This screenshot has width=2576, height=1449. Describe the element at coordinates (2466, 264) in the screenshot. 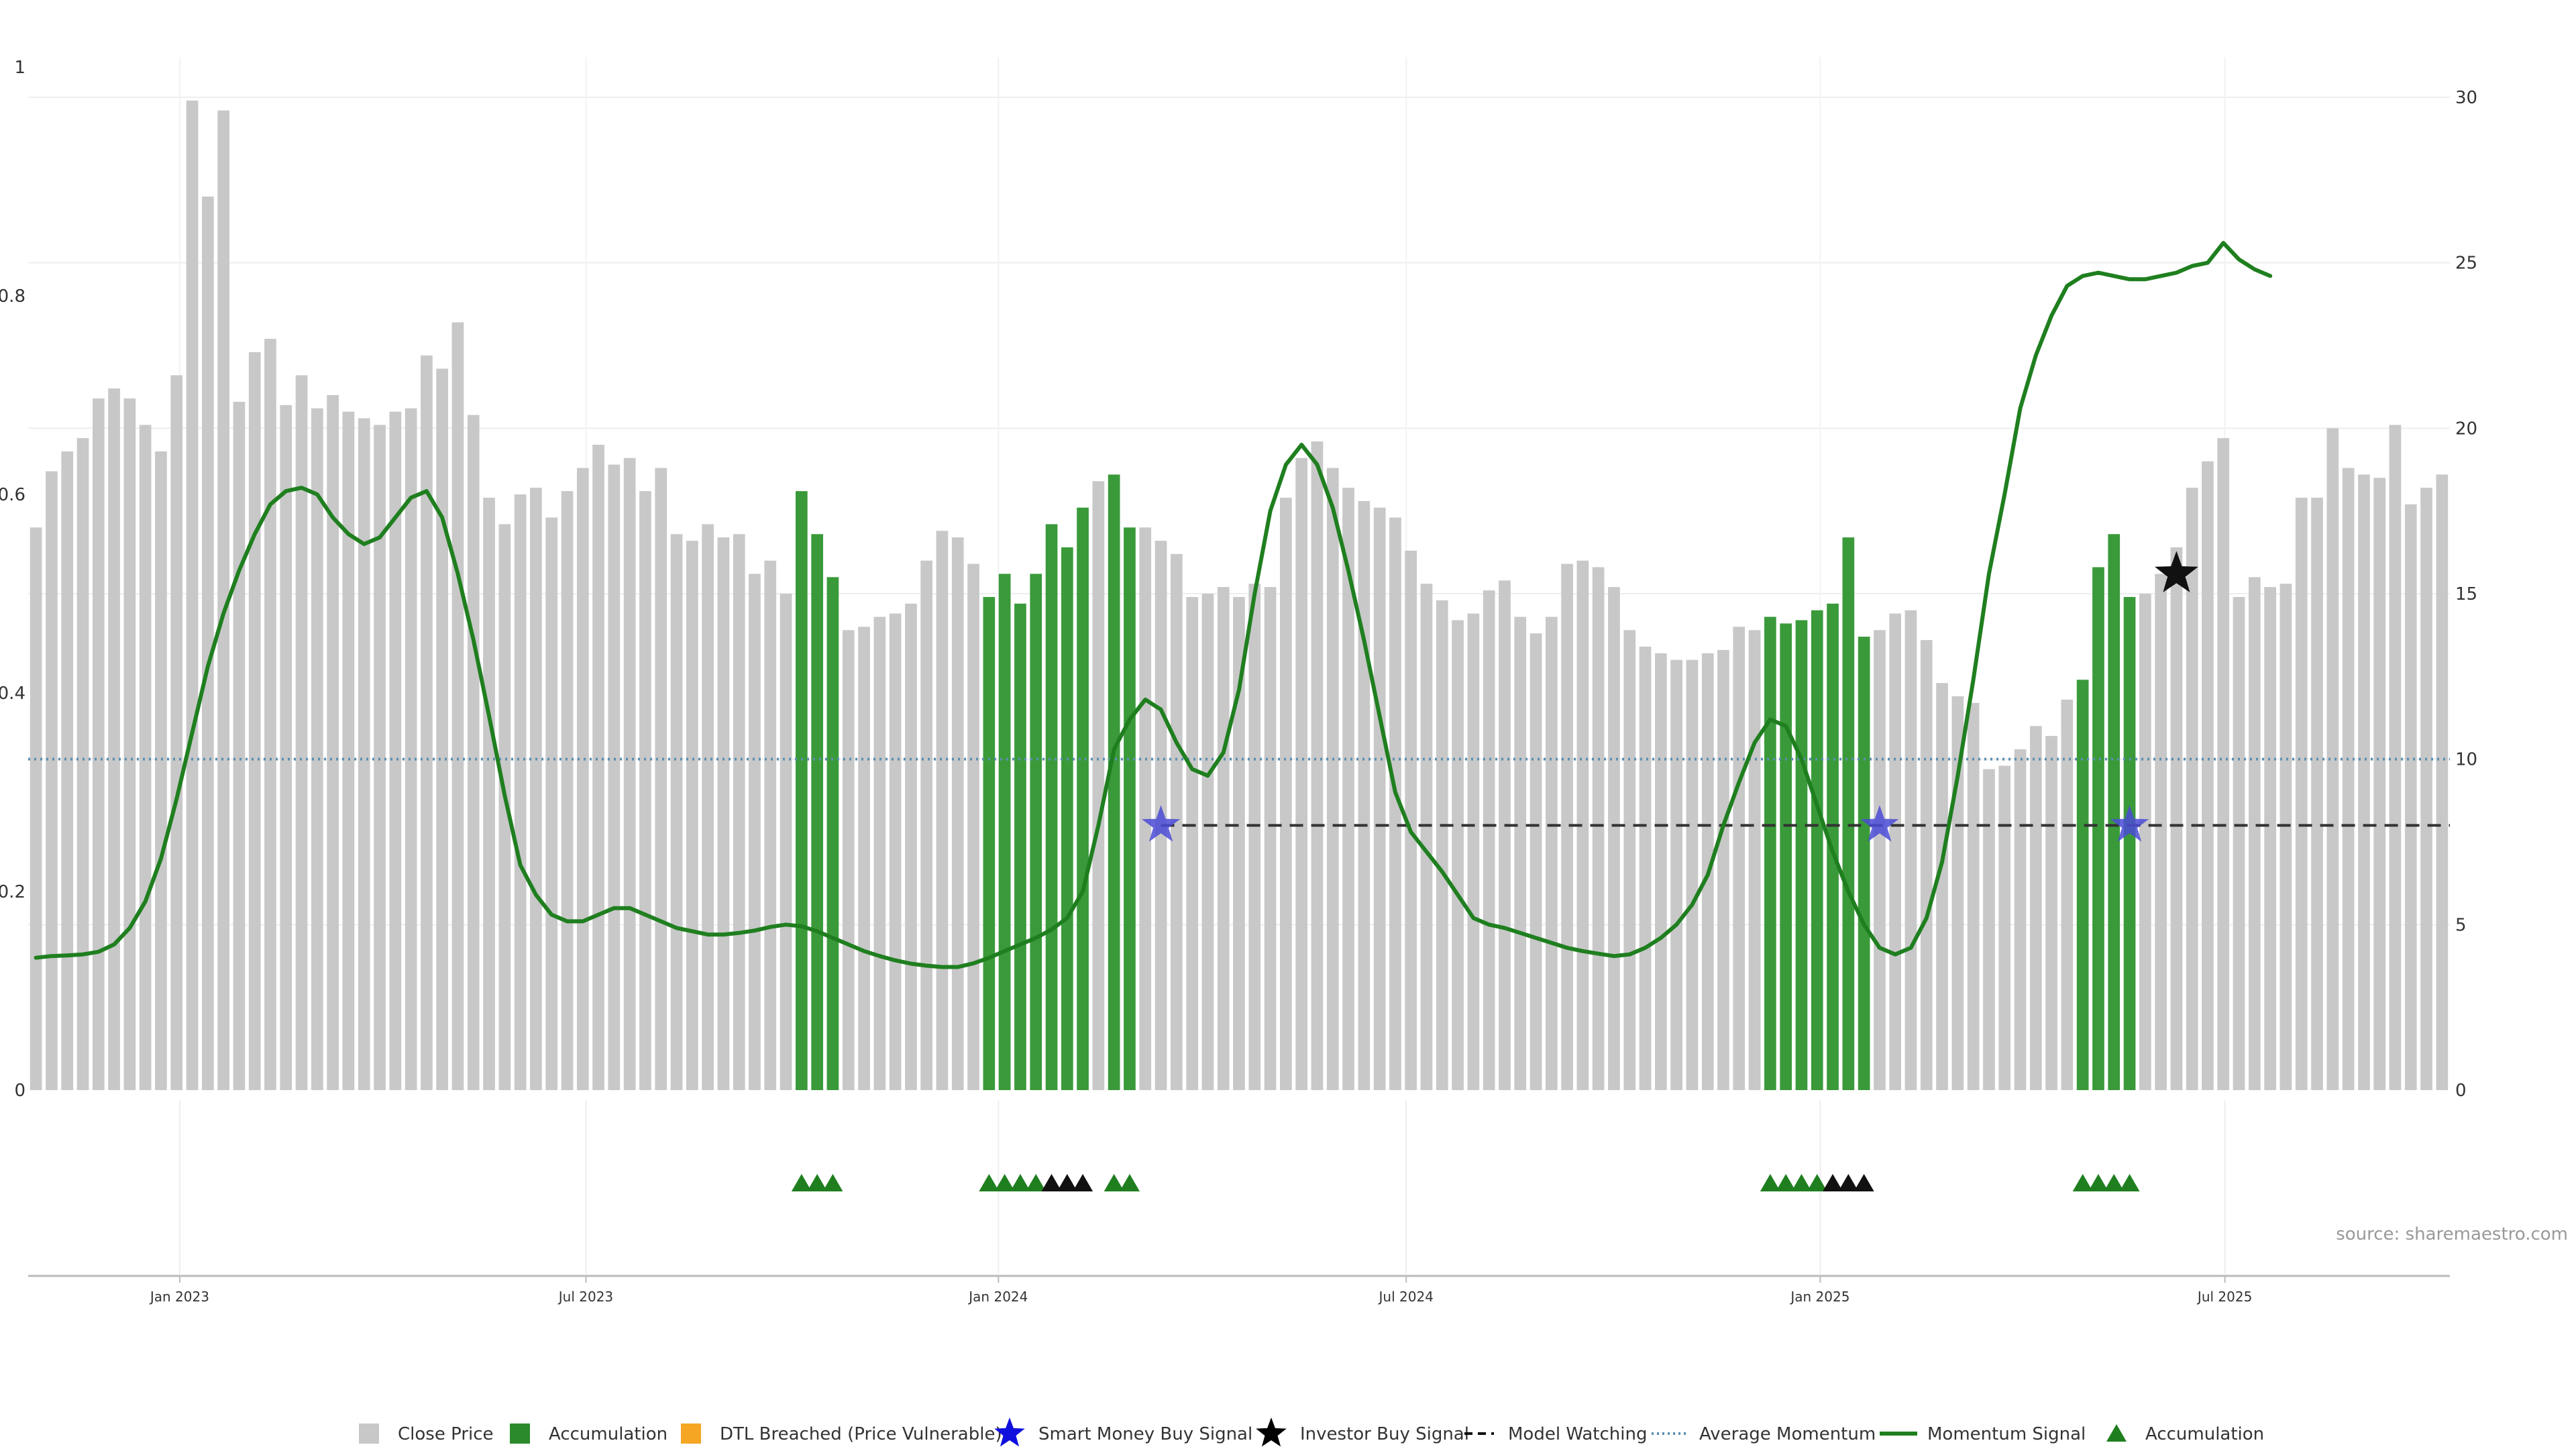

I see `y-right-tick-5: 25` at that location.